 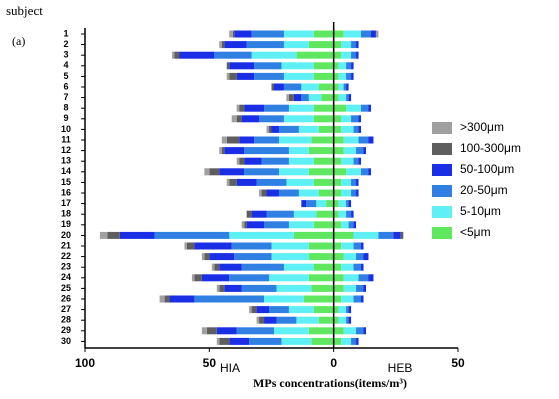 I want to click on y-tick-label: 22, so click(x=66, y=256).